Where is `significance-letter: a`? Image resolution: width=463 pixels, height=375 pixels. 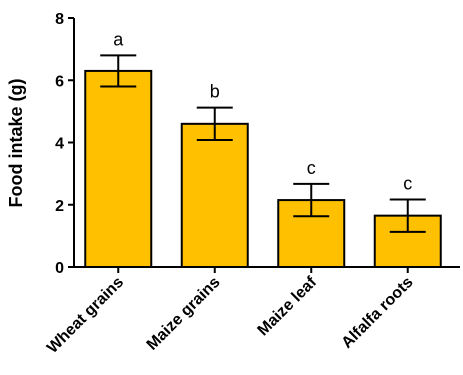
significance-letter: a is located at coordinates (118, 39).